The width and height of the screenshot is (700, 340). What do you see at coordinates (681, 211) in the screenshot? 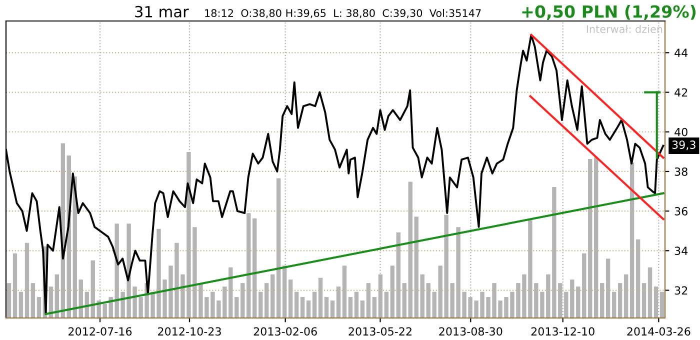
I see `y-tick-label: 36` at bounding box center [681, 211].